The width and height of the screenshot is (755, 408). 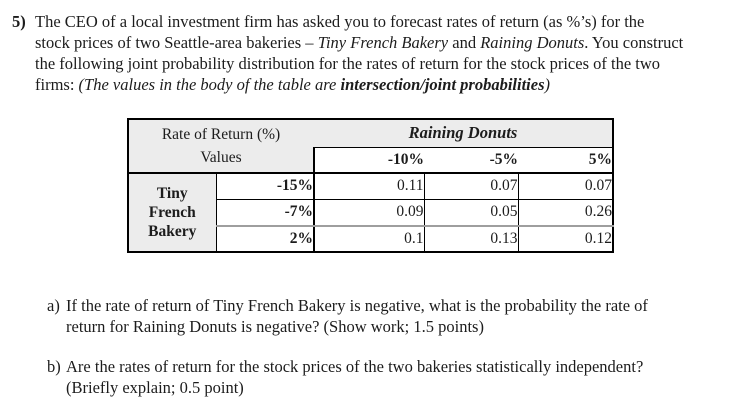 I want to click on row-header-neg15: -15%, so click(x=265, y=186).